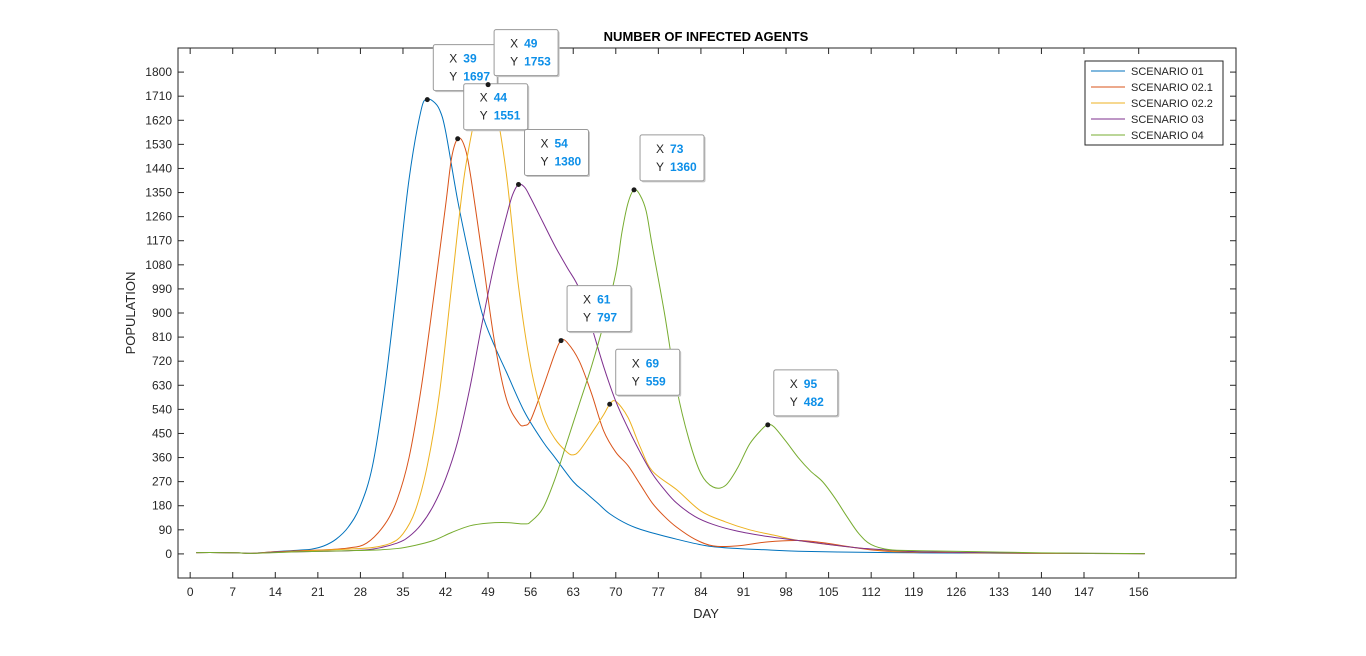  What do you see at coordinates (706, 613) in the screenshot?
I see `x-axis-label: DAY` at bounding box center [706, 613].